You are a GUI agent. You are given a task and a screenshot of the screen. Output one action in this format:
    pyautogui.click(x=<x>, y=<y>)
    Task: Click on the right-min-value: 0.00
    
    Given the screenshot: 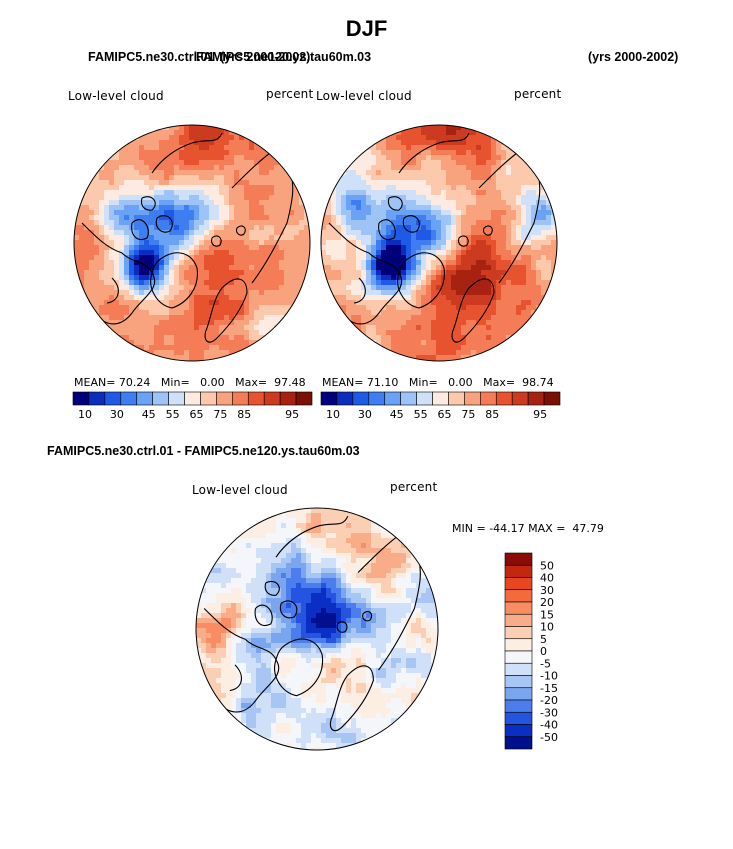 What is the action you would take?
    pyautogui.click(x=460, y=382)
    